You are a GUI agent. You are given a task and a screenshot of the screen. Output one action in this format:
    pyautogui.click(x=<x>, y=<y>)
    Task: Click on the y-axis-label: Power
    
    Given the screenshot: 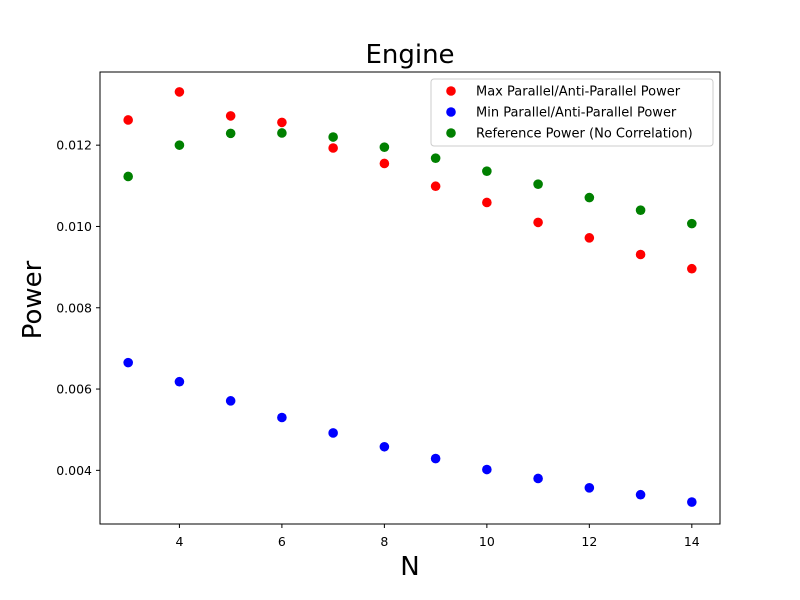 What is the action you would take?
    pyautogui.click(x=33, y=299)
    